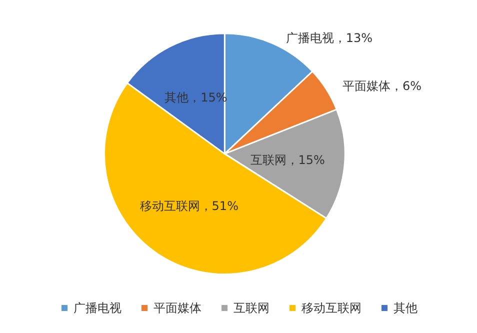  I want to click on legend-label: 平面媒体, so click(178, 308).